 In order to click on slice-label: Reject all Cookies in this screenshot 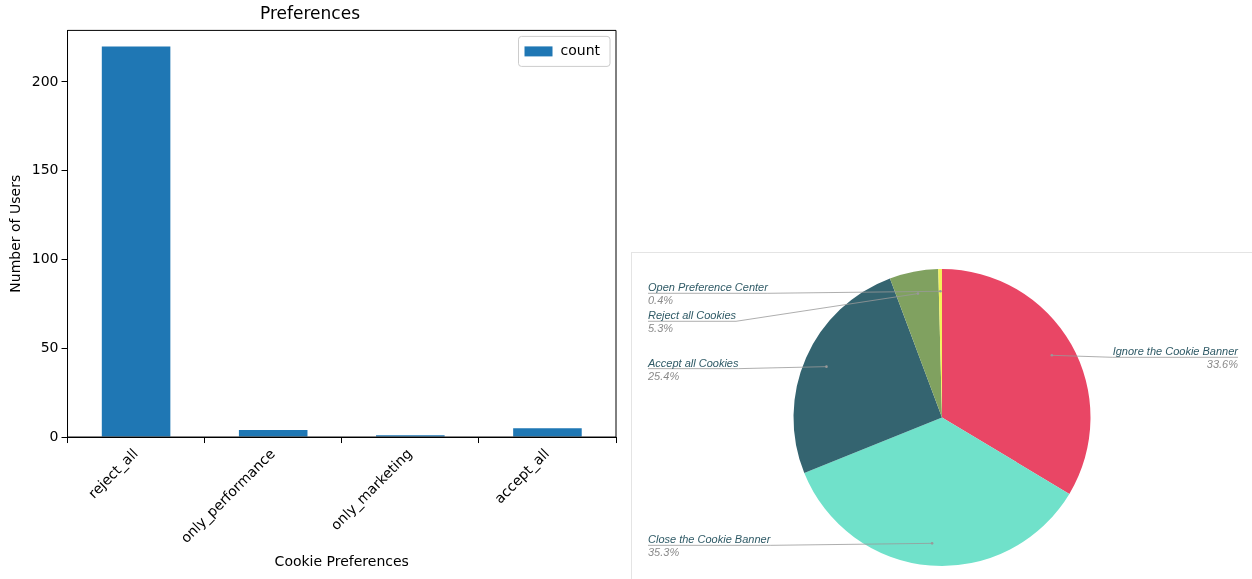, I will do `click(692, 315)`.